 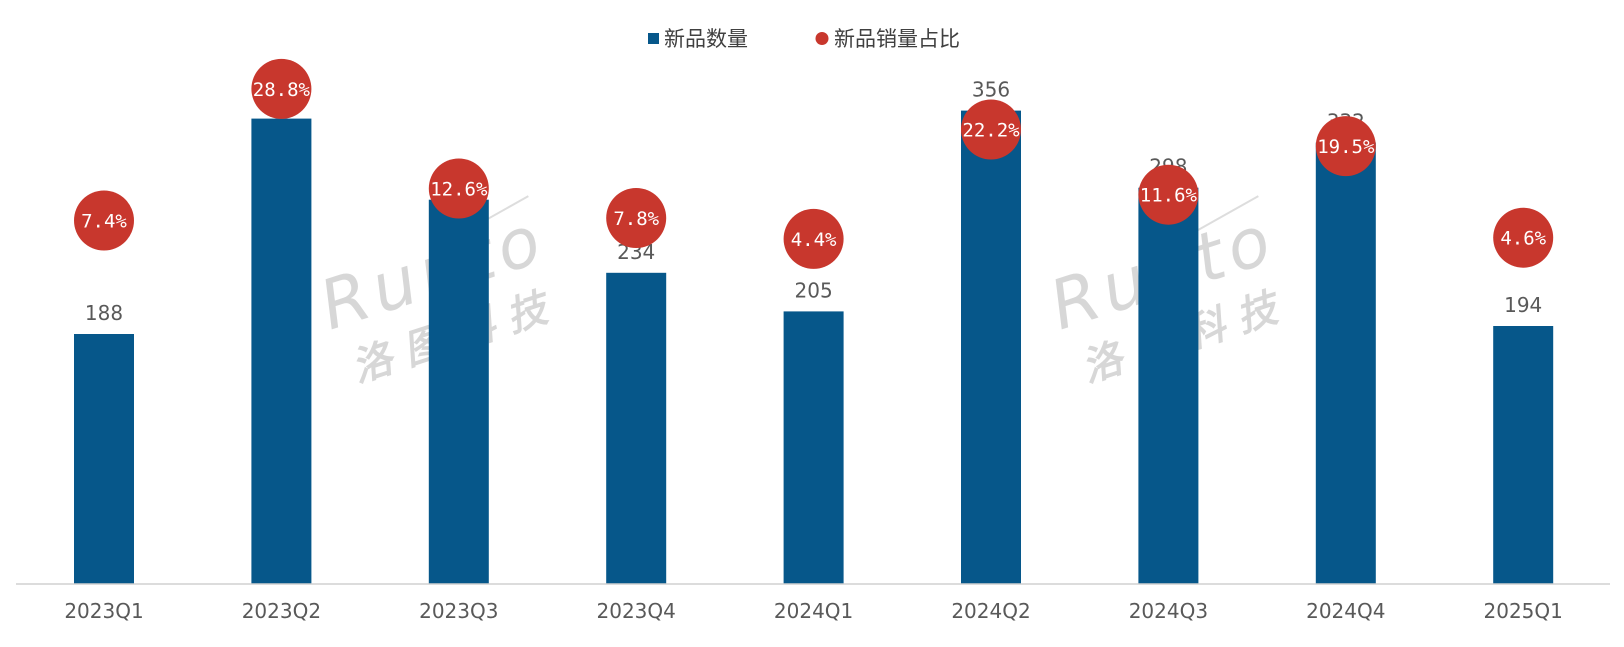 What do you see at coordinates (103, 611) in the screenshot?
I see `x-tick-label: 2023Q1` at bounding box center [103, 611].